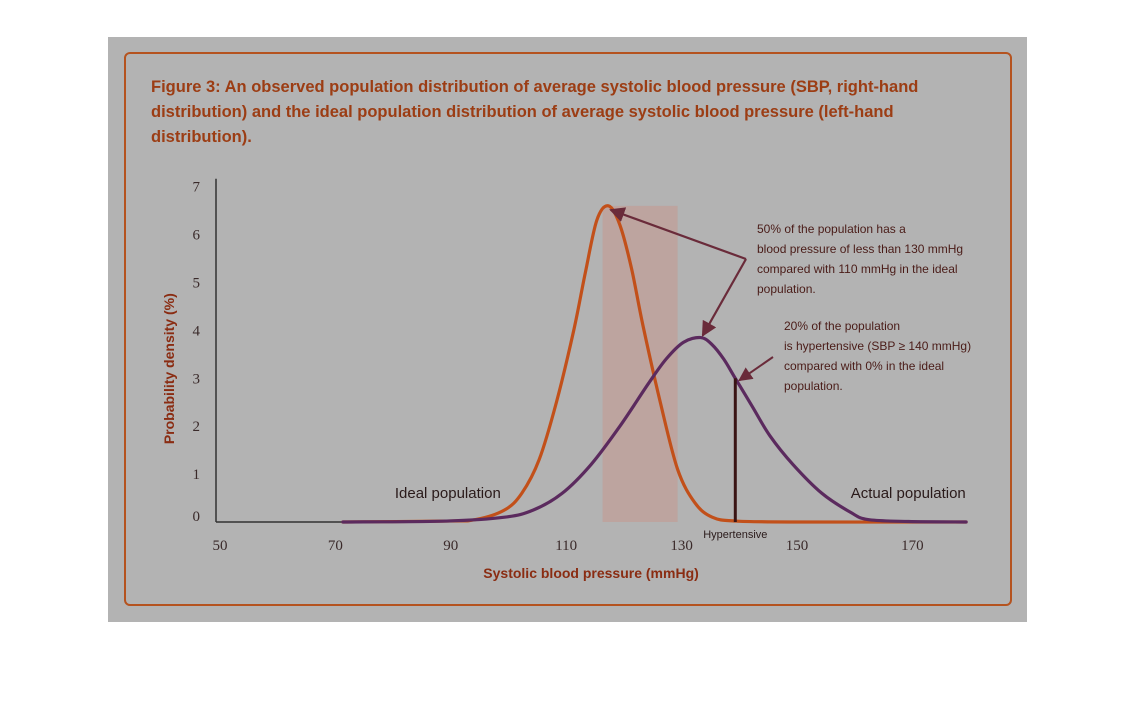 This screenshot has height=716, width=1134. What do you see at coordinates (857, 269) in the screenshot?
I see `annotation-line: compared with 110 mmHg in the ideal` at bounding box center [857, 269].